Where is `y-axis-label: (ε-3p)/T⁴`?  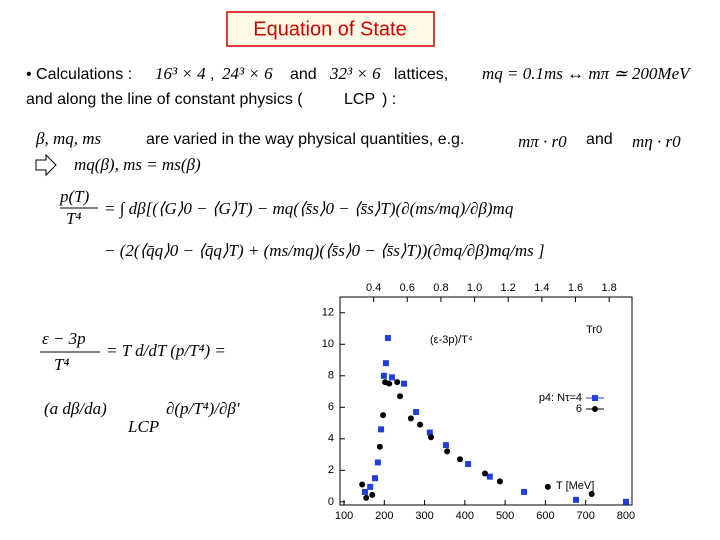 y-axis-label: (ε-3p)/T⁴ is located at coordinates (451, 340).